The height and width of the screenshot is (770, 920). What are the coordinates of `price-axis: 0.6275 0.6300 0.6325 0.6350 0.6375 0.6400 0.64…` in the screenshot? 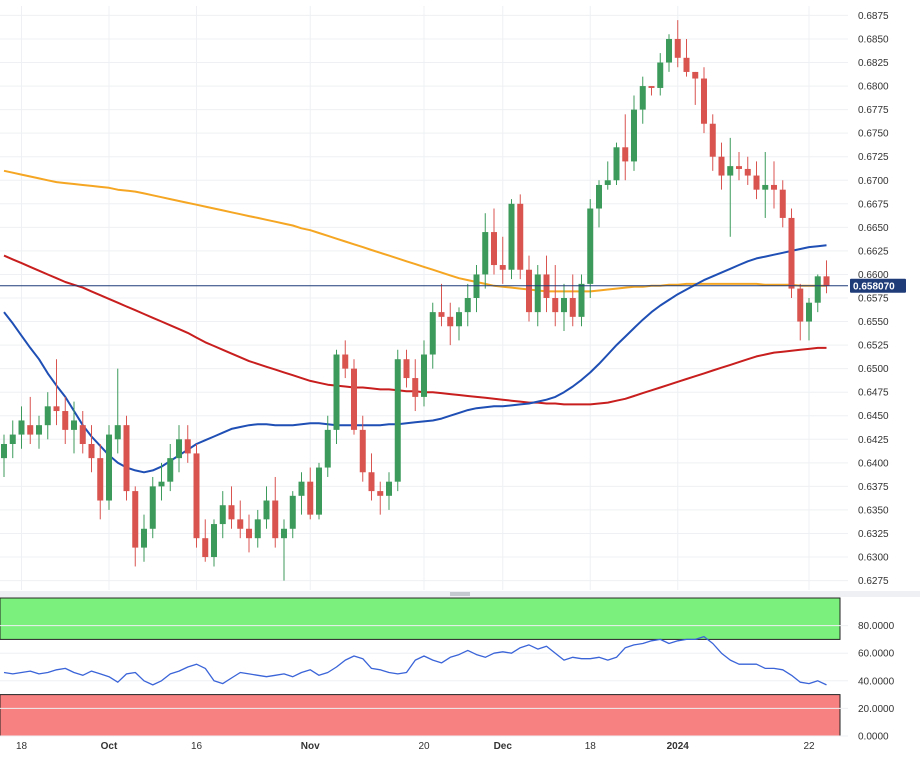 It's located at (873, 299).